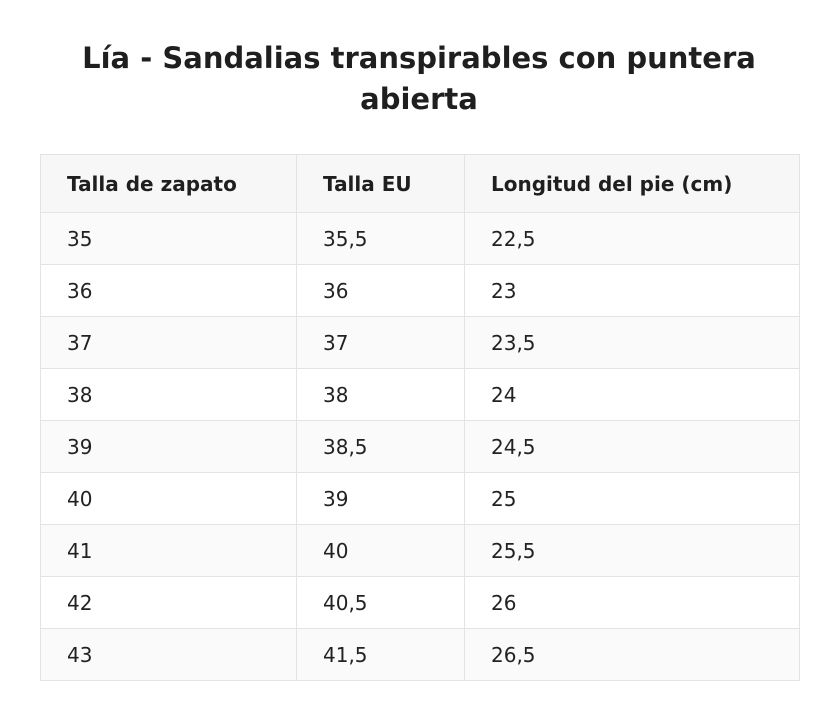 The image size is (837, 720). Describe the element at coordinates (380, 654) in the screenshot. I see `cell-eu-size: 41,5` at that location.